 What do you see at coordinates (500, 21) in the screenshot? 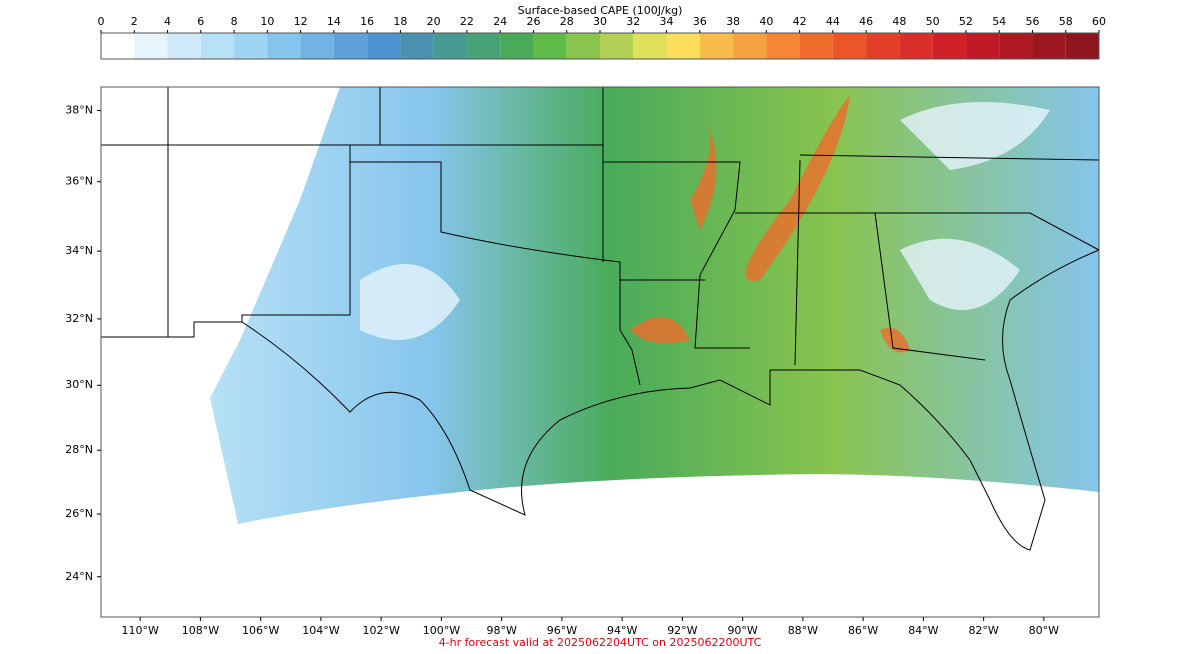
I see `colorbar-tick-label: 24` at bounding box center [500, 21].